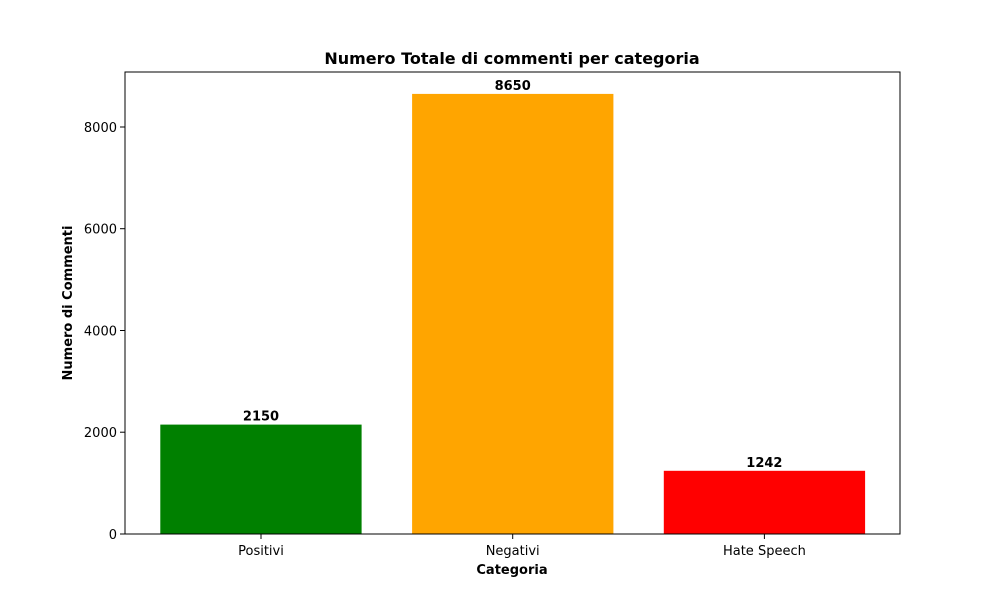  What do you see at coordinates (261, 551) in the screenshot?
I see `x-tick-label-positivi: Positivi` at bounding box center [261, 551].